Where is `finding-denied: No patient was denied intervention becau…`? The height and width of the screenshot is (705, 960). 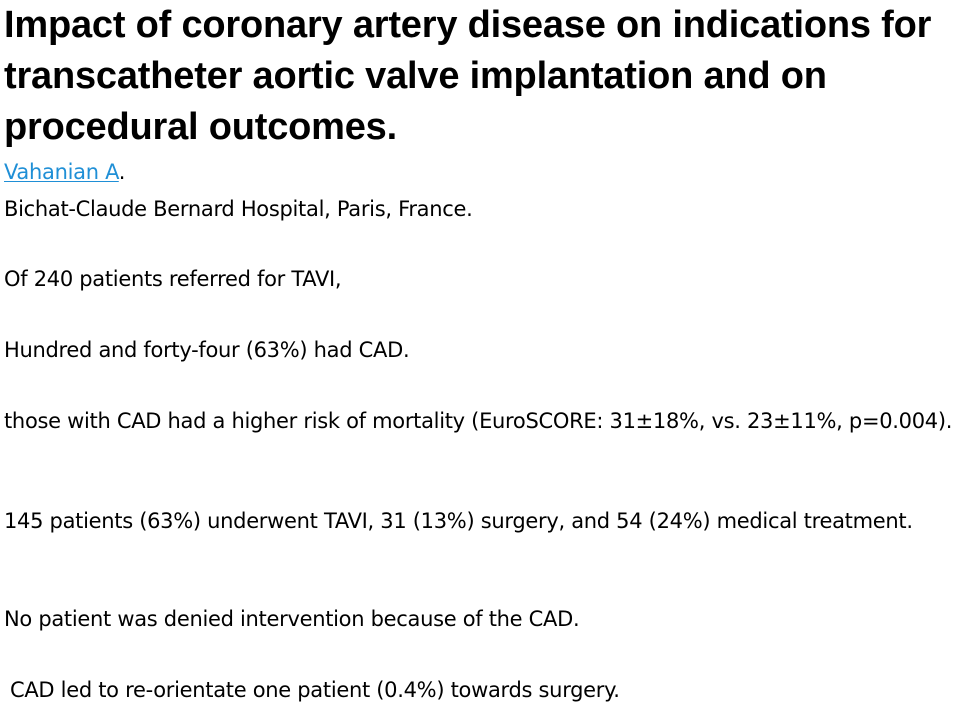 finding-denied: No patient was denied intervention becau… is located at coordinates (292, 619).